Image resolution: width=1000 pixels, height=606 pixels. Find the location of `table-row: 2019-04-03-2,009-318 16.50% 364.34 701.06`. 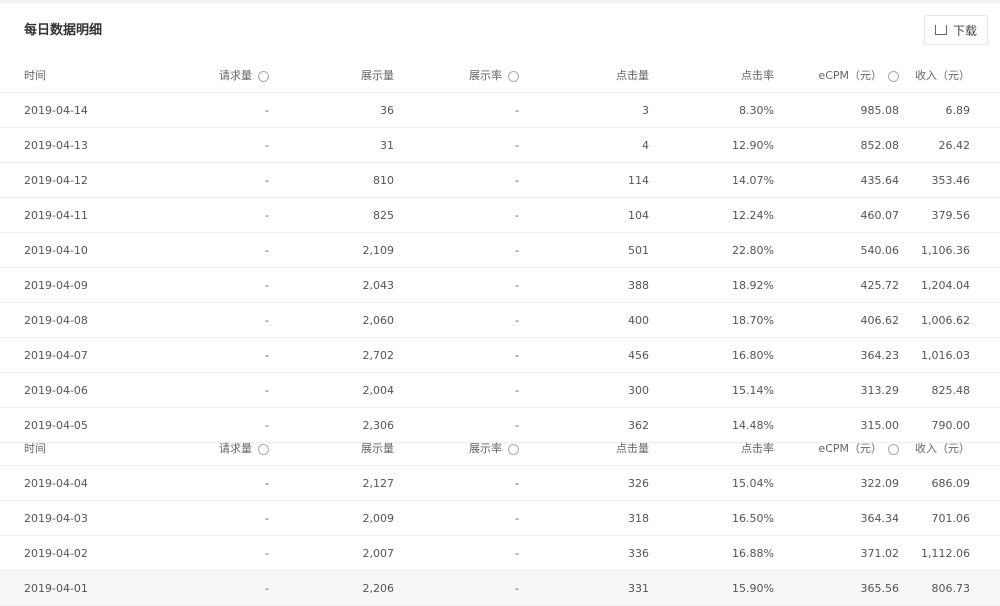

table-row: 2019-04-03-2,009-318 16.50% 364.34 701.06 is located at coordinates (500, 518).